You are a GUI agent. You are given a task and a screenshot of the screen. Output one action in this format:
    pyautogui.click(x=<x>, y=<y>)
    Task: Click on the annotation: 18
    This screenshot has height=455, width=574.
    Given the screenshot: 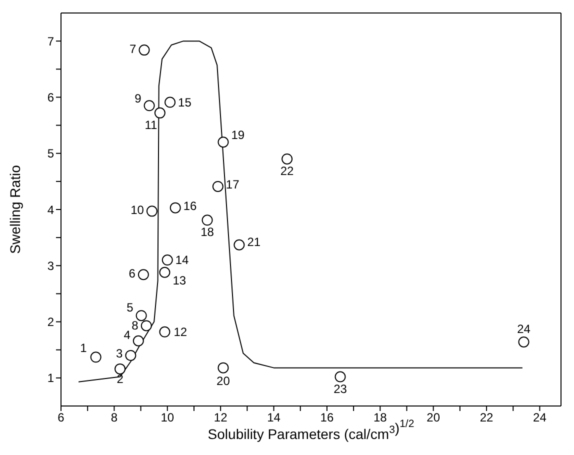 What is the action you would take?
    pyautogui.click(x=207, y=232)
    